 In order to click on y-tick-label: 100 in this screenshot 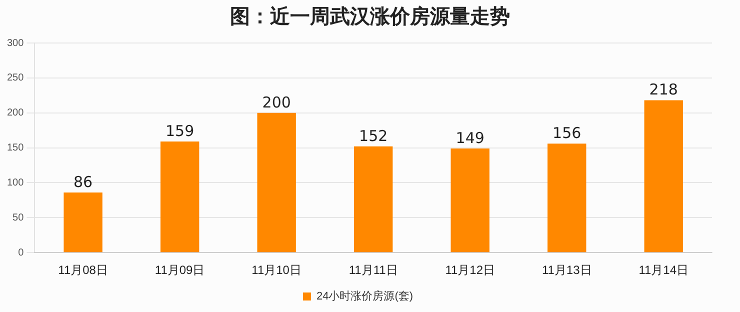, I will do `click(15, 182)`.